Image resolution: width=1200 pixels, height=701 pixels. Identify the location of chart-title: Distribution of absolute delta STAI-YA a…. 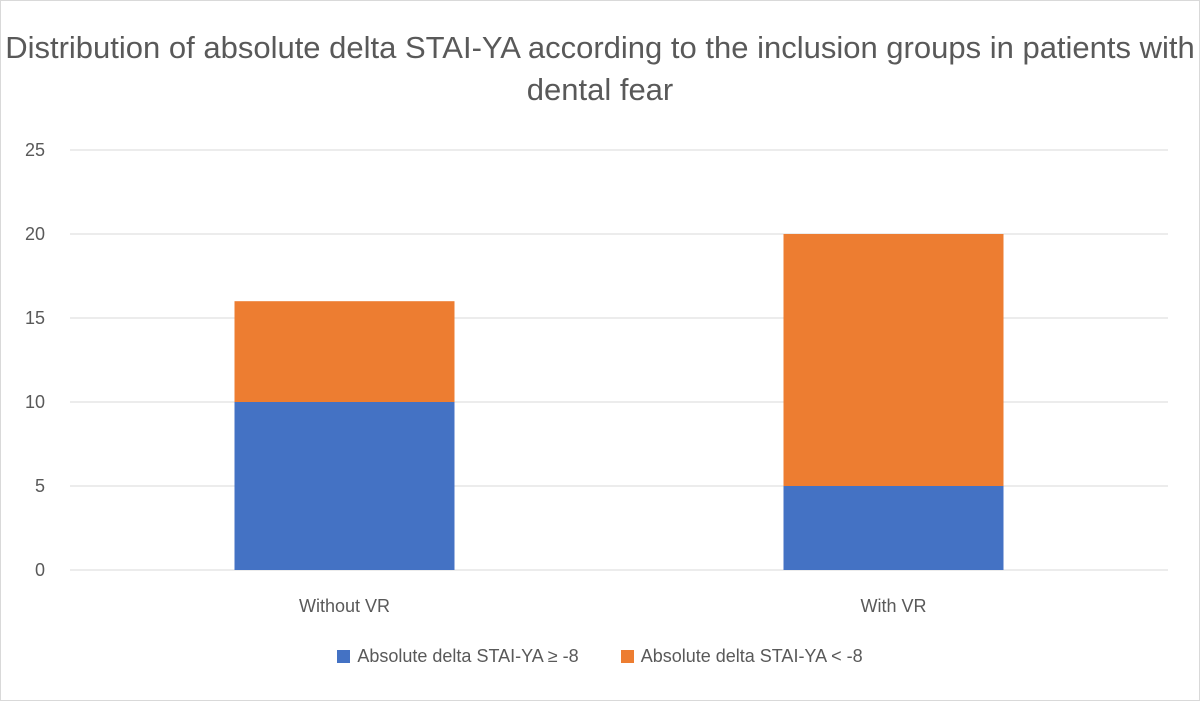
(600, 68).